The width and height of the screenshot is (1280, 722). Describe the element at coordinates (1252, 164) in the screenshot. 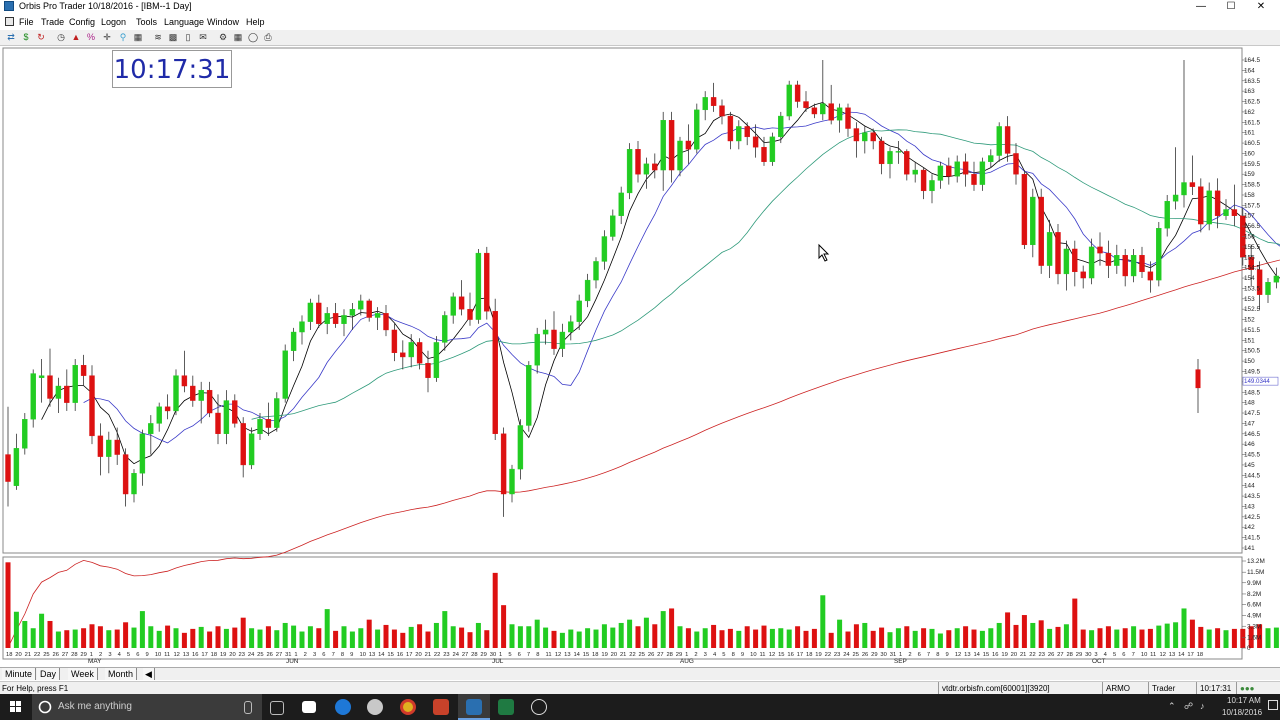

I see `price-tick-label: 159.5` at that location.